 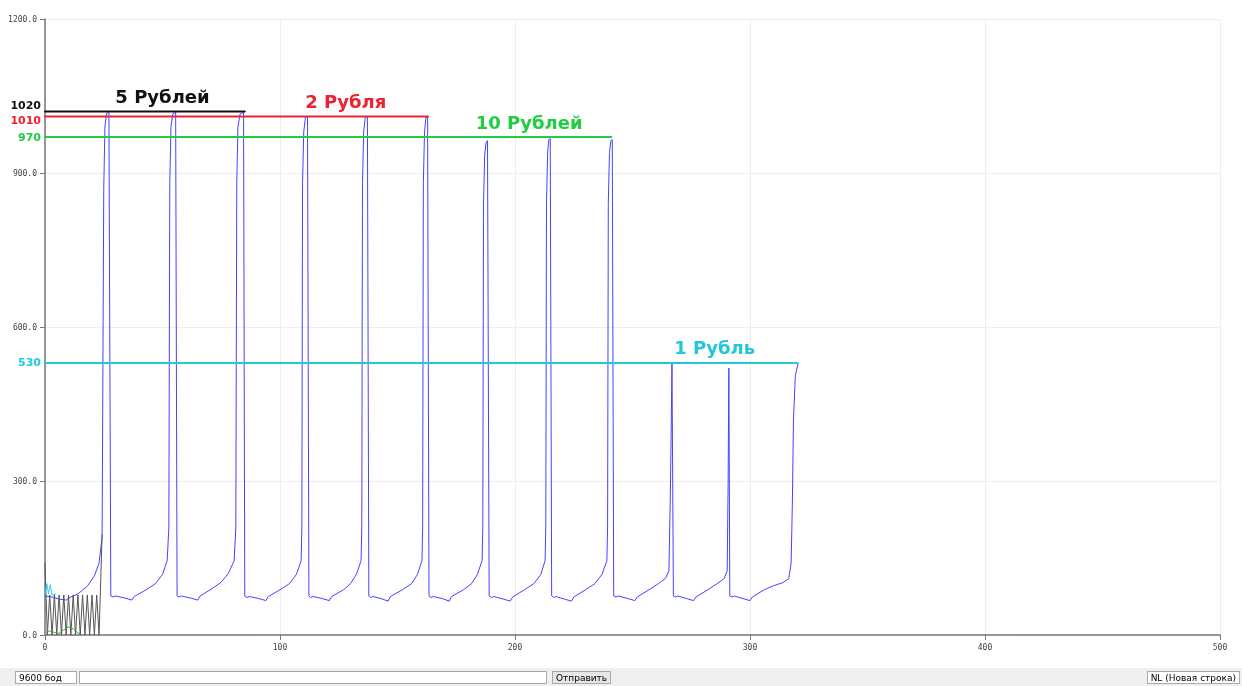 I want to click on series-label: 10 Рублей, so click(x=529, y=122).